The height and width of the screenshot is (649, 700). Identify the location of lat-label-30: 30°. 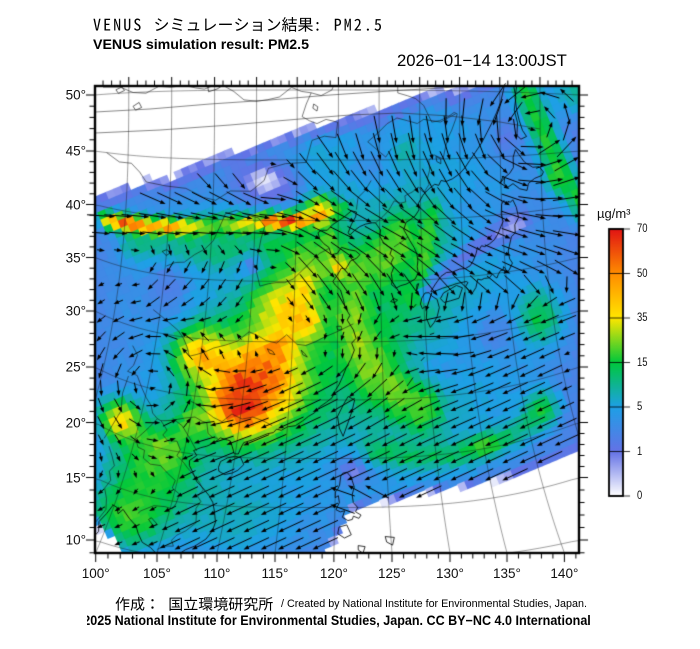
(75, 311).